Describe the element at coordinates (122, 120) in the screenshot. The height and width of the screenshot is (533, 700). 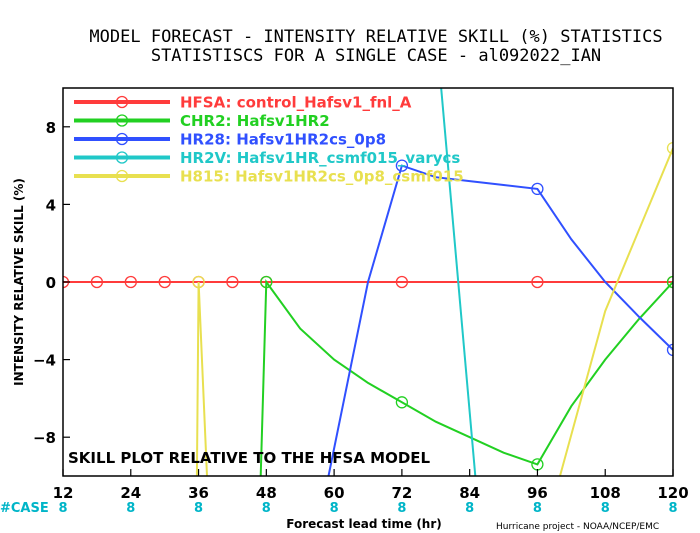
I see `legend-marker-chr2` at that location.